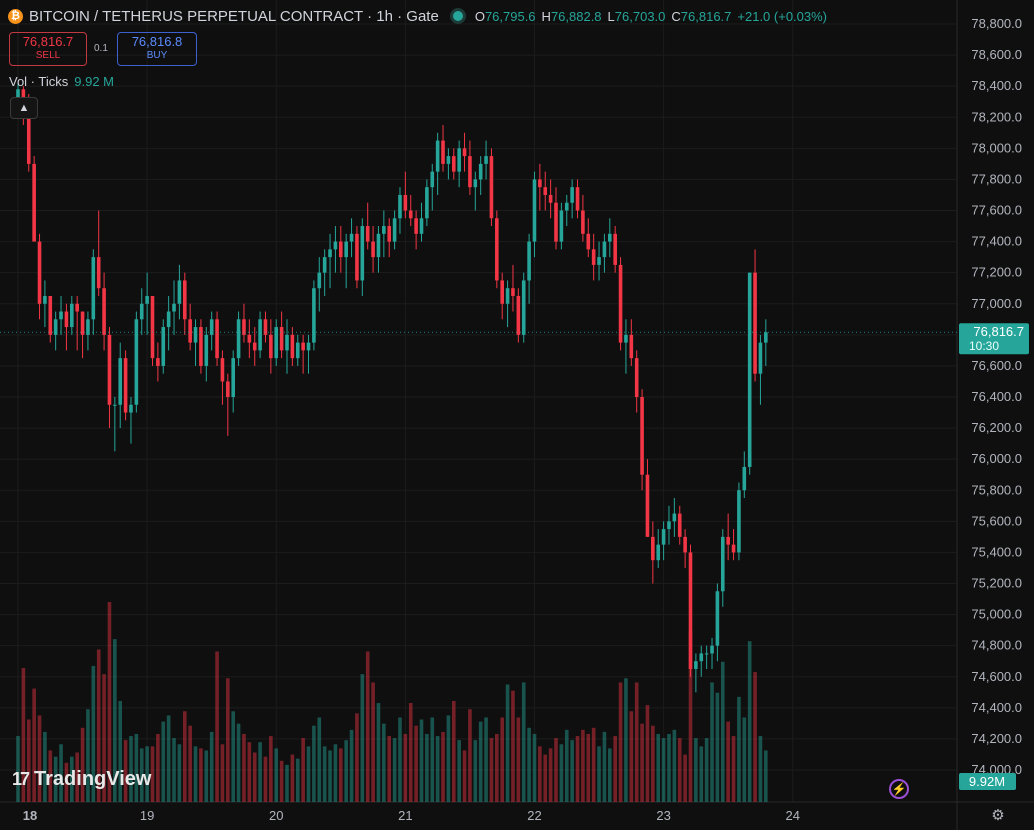 The height and width of the screenshot is (830, 1034). Describe the element at coordinates (534, 815) in the screenshot. I see `time-tick-label: 22` at that location.